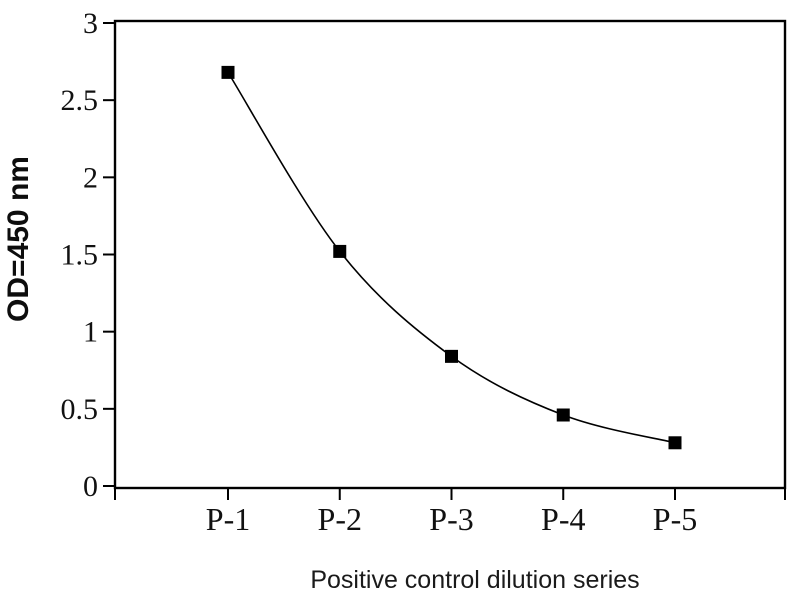  I want to click on x-axis-tick-label: P-3, so click(451, 519).